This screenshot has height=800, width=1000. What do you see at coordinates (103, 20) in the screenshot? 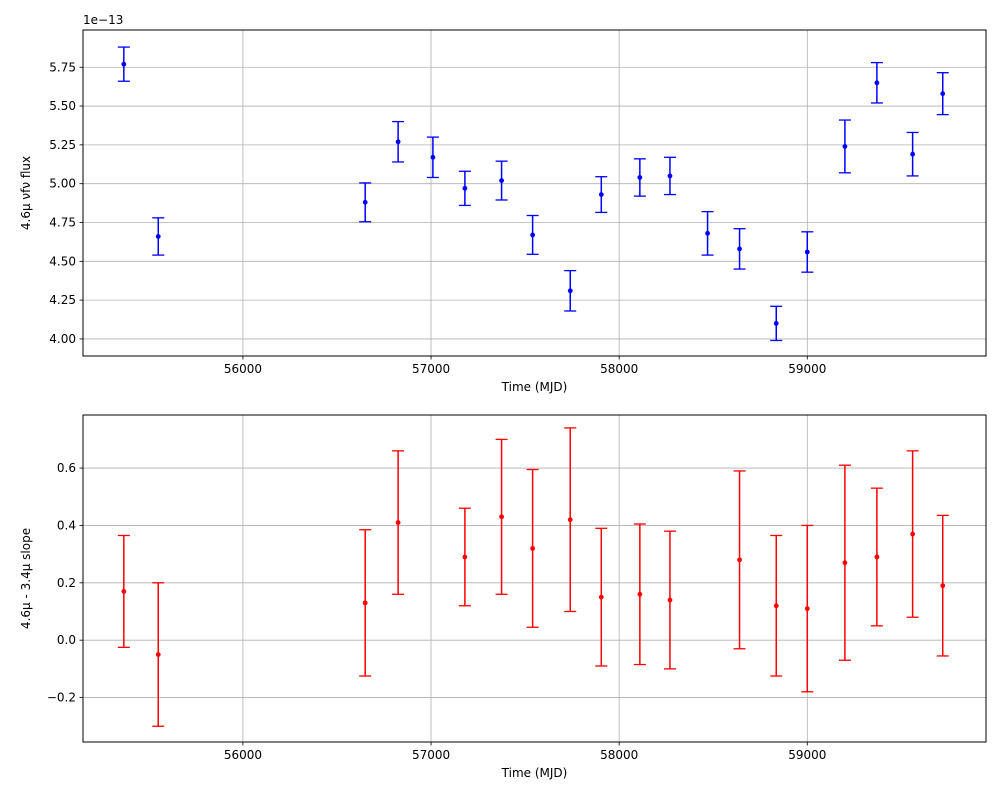
I see `flux-y-offset-text: 1e−13` at bounding box center [103, 20].